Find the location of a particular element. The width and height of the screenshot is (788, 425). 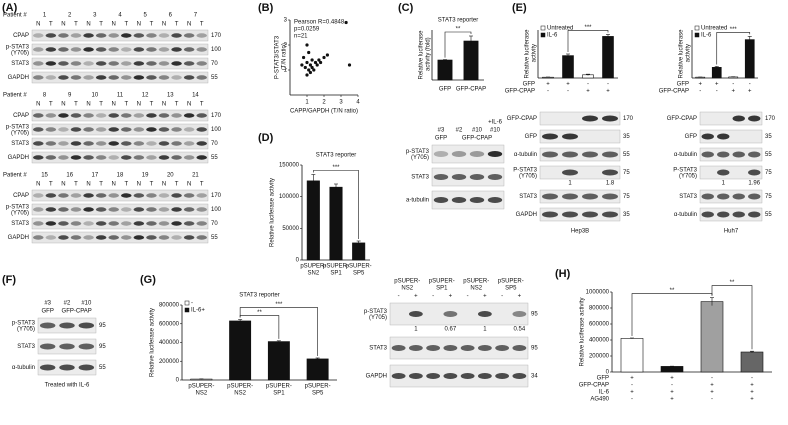

mw-label: 55 is located at coordinates (626, 155).